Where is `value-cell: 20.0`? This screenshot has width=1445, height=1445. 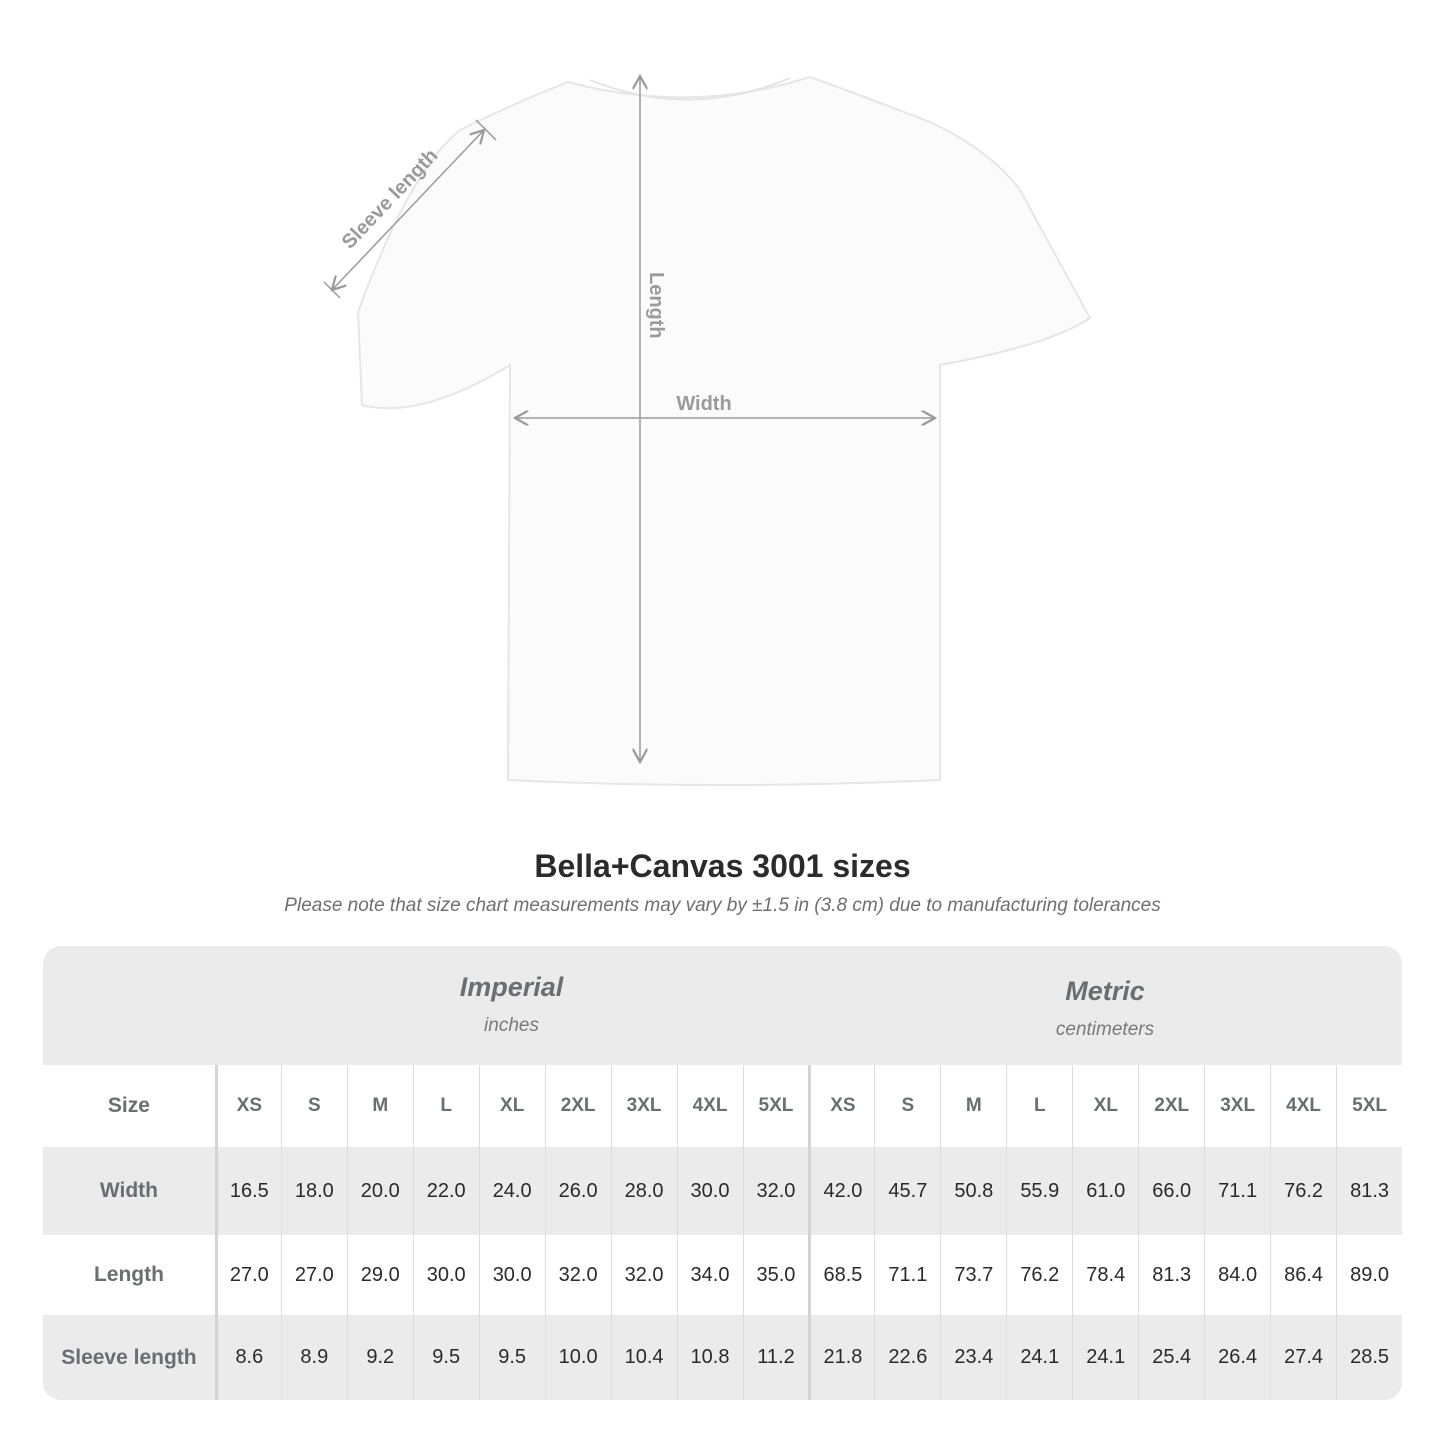 value-cell: 20.0 is located at coordinates (379, 1191).